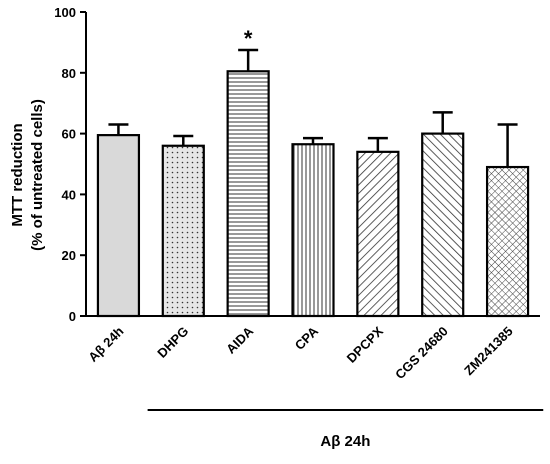  What do you see at coordinates (65, 12) in the screenshot?
I see `y-tick-label: 100` at bounding box center [65, 12].